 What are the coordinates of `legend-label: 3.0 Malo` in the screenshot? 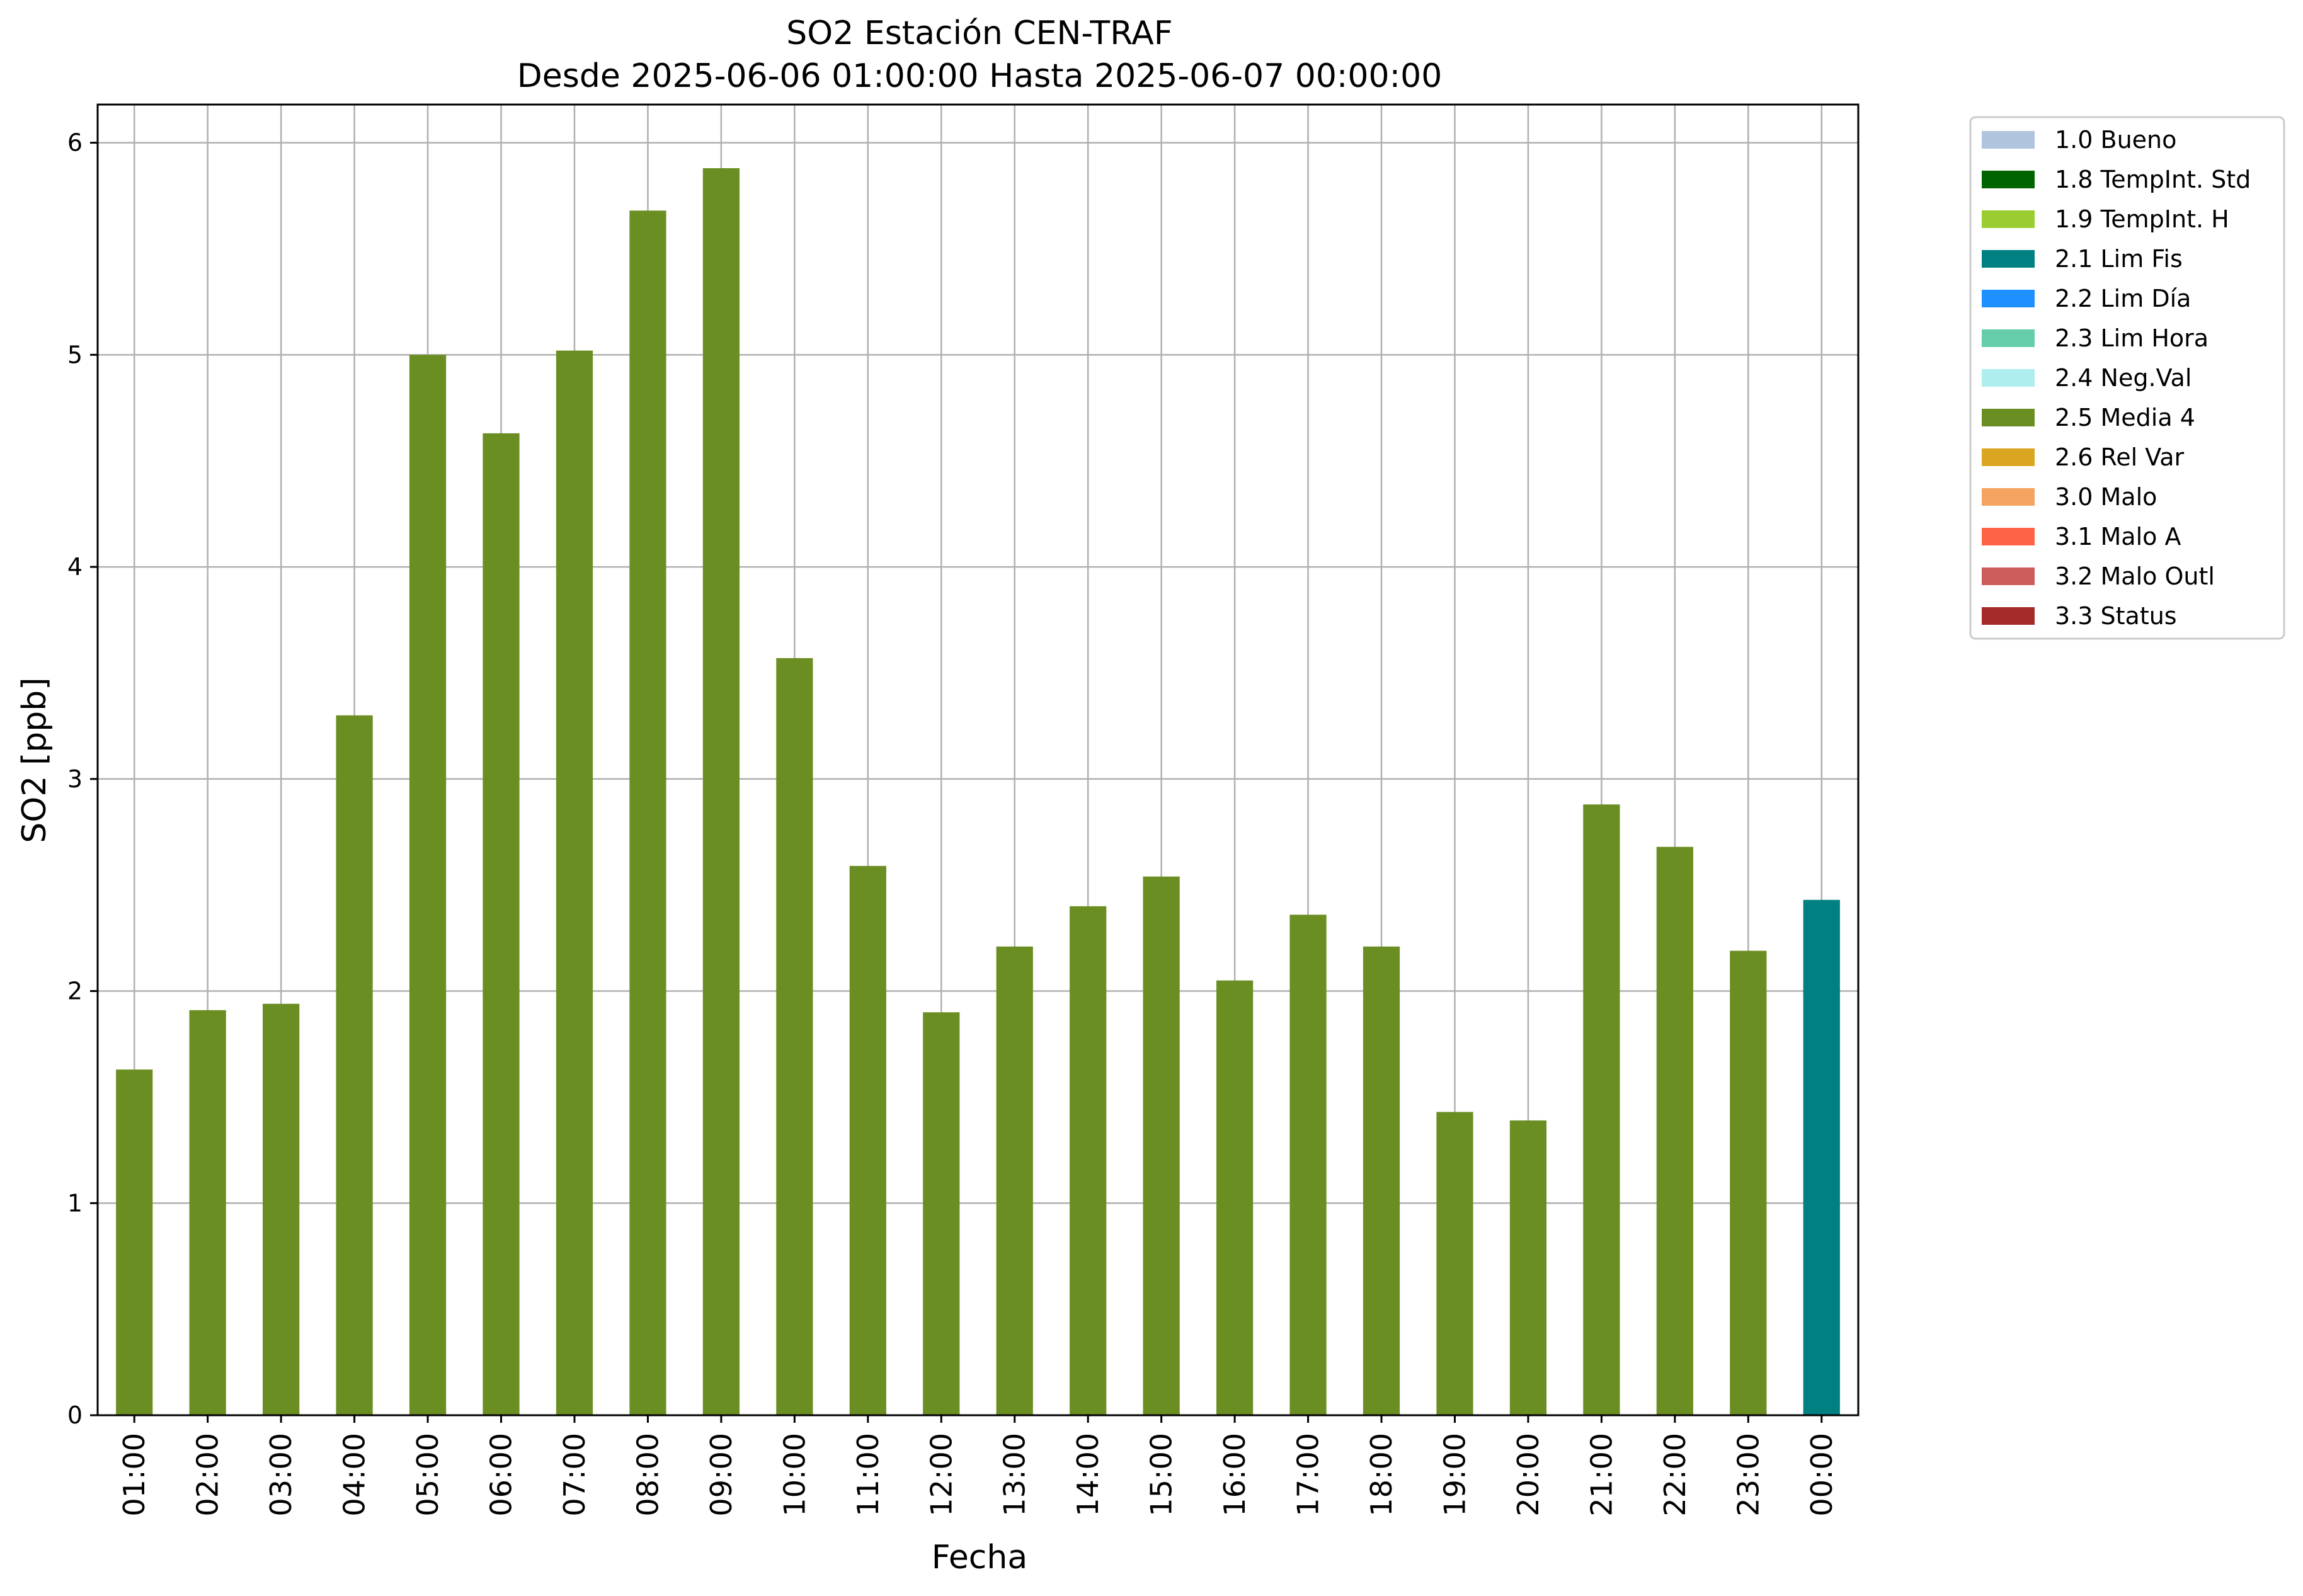 It's located at (2106, 497).